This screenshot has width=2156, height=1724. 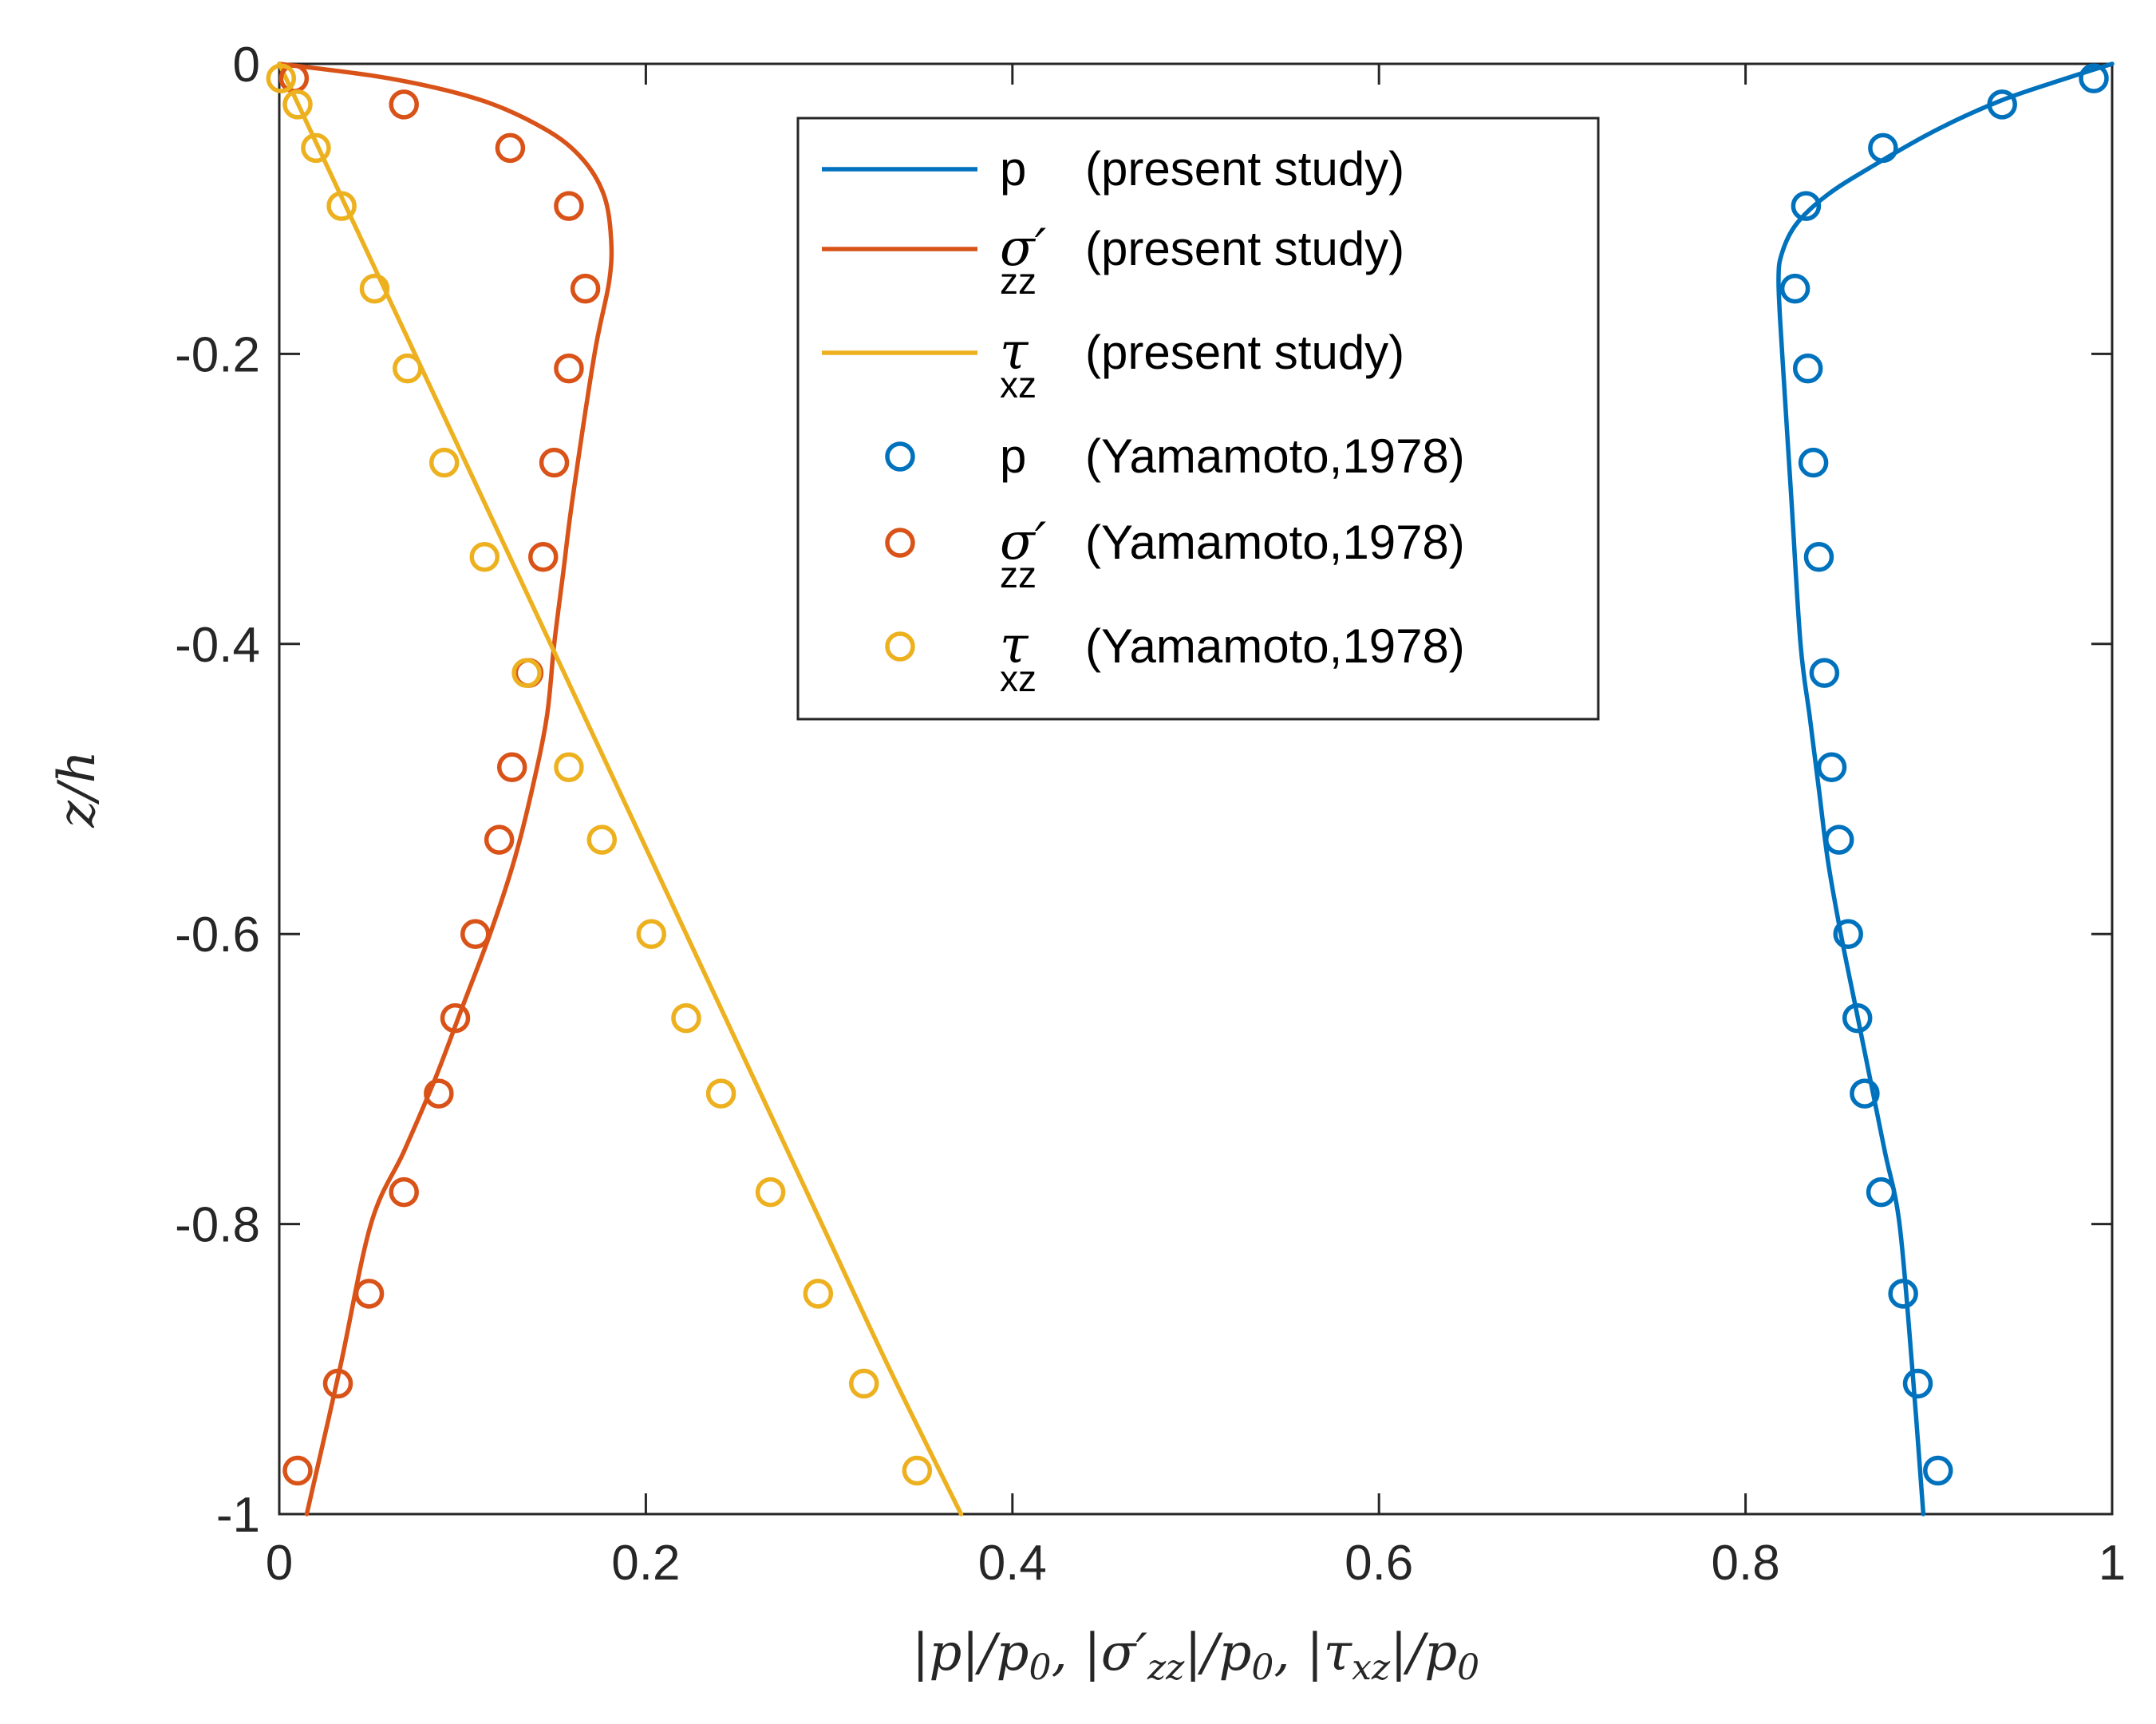 What do you see at coordinates (970, 1652) in the screenshot?
I see `x-label-p: |p|/p` at bounding box center [970, 1652].